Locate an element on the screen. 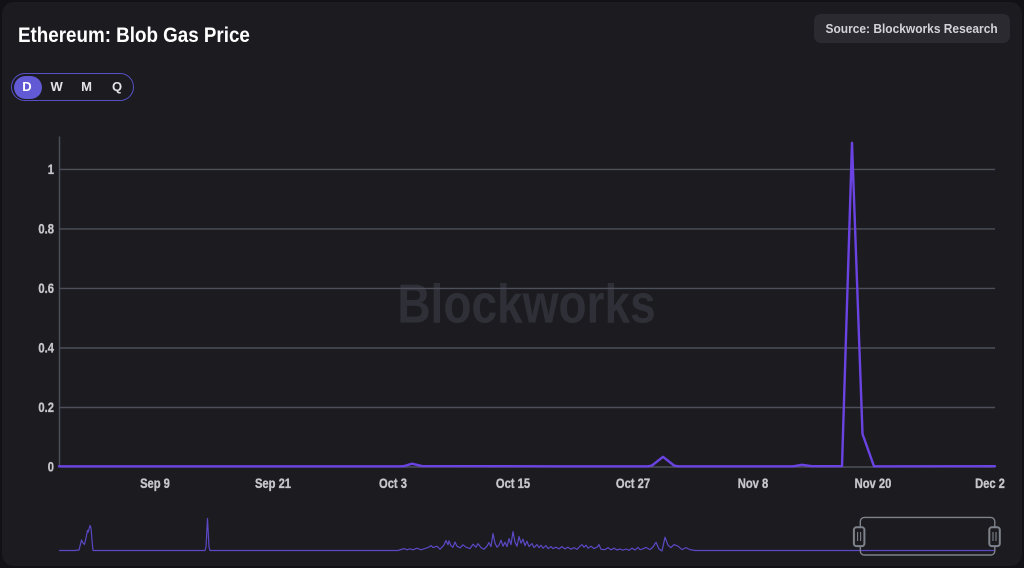 The width and height of the screenshot is (1024, 568). svg-text: Sep 9 is located at coordinates (155, 483).